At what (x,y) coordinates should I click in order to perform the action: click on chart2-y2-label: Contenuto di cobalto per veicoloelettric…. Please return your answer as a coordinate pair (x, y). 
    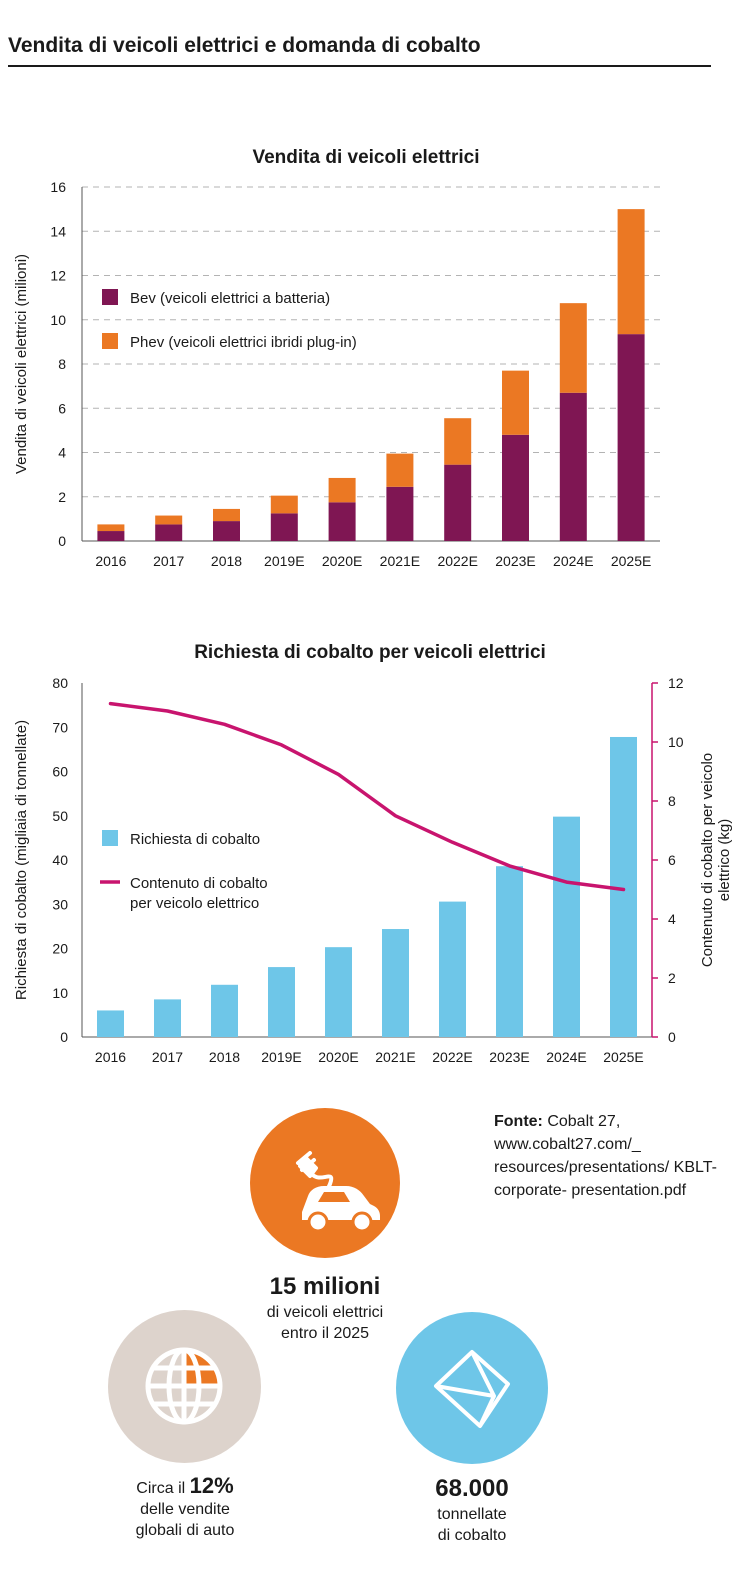
    Looking at the image, I should click on (716, 860).